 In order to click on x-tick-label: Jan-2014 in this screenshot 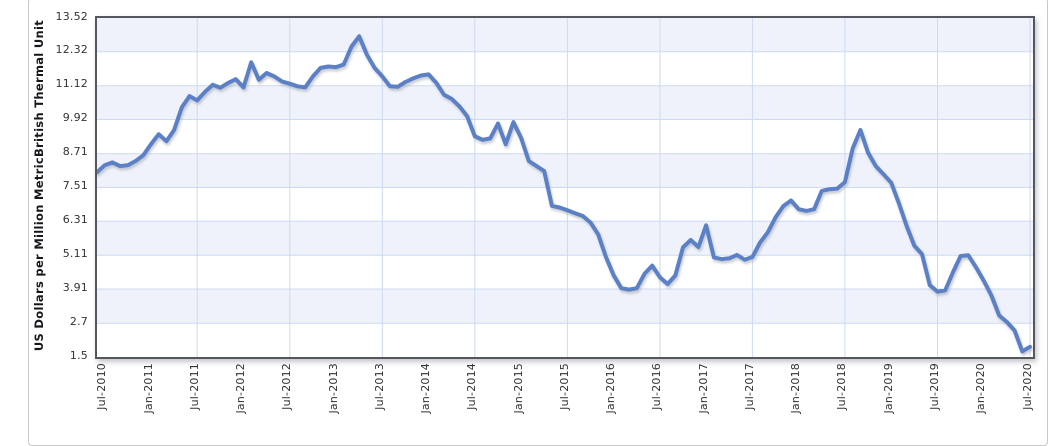, I will do `click(426, 388)`.